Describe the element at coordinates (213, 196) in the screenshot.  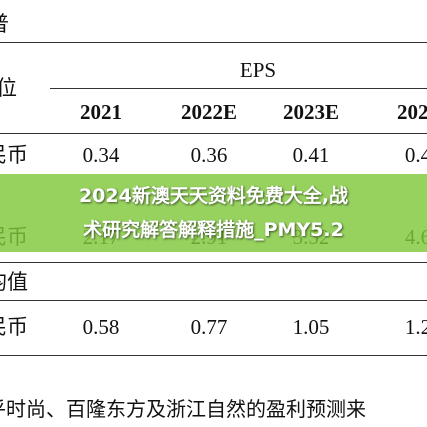
I see `banner-line: 2024新澳天天资料免费大全,战` at that location.